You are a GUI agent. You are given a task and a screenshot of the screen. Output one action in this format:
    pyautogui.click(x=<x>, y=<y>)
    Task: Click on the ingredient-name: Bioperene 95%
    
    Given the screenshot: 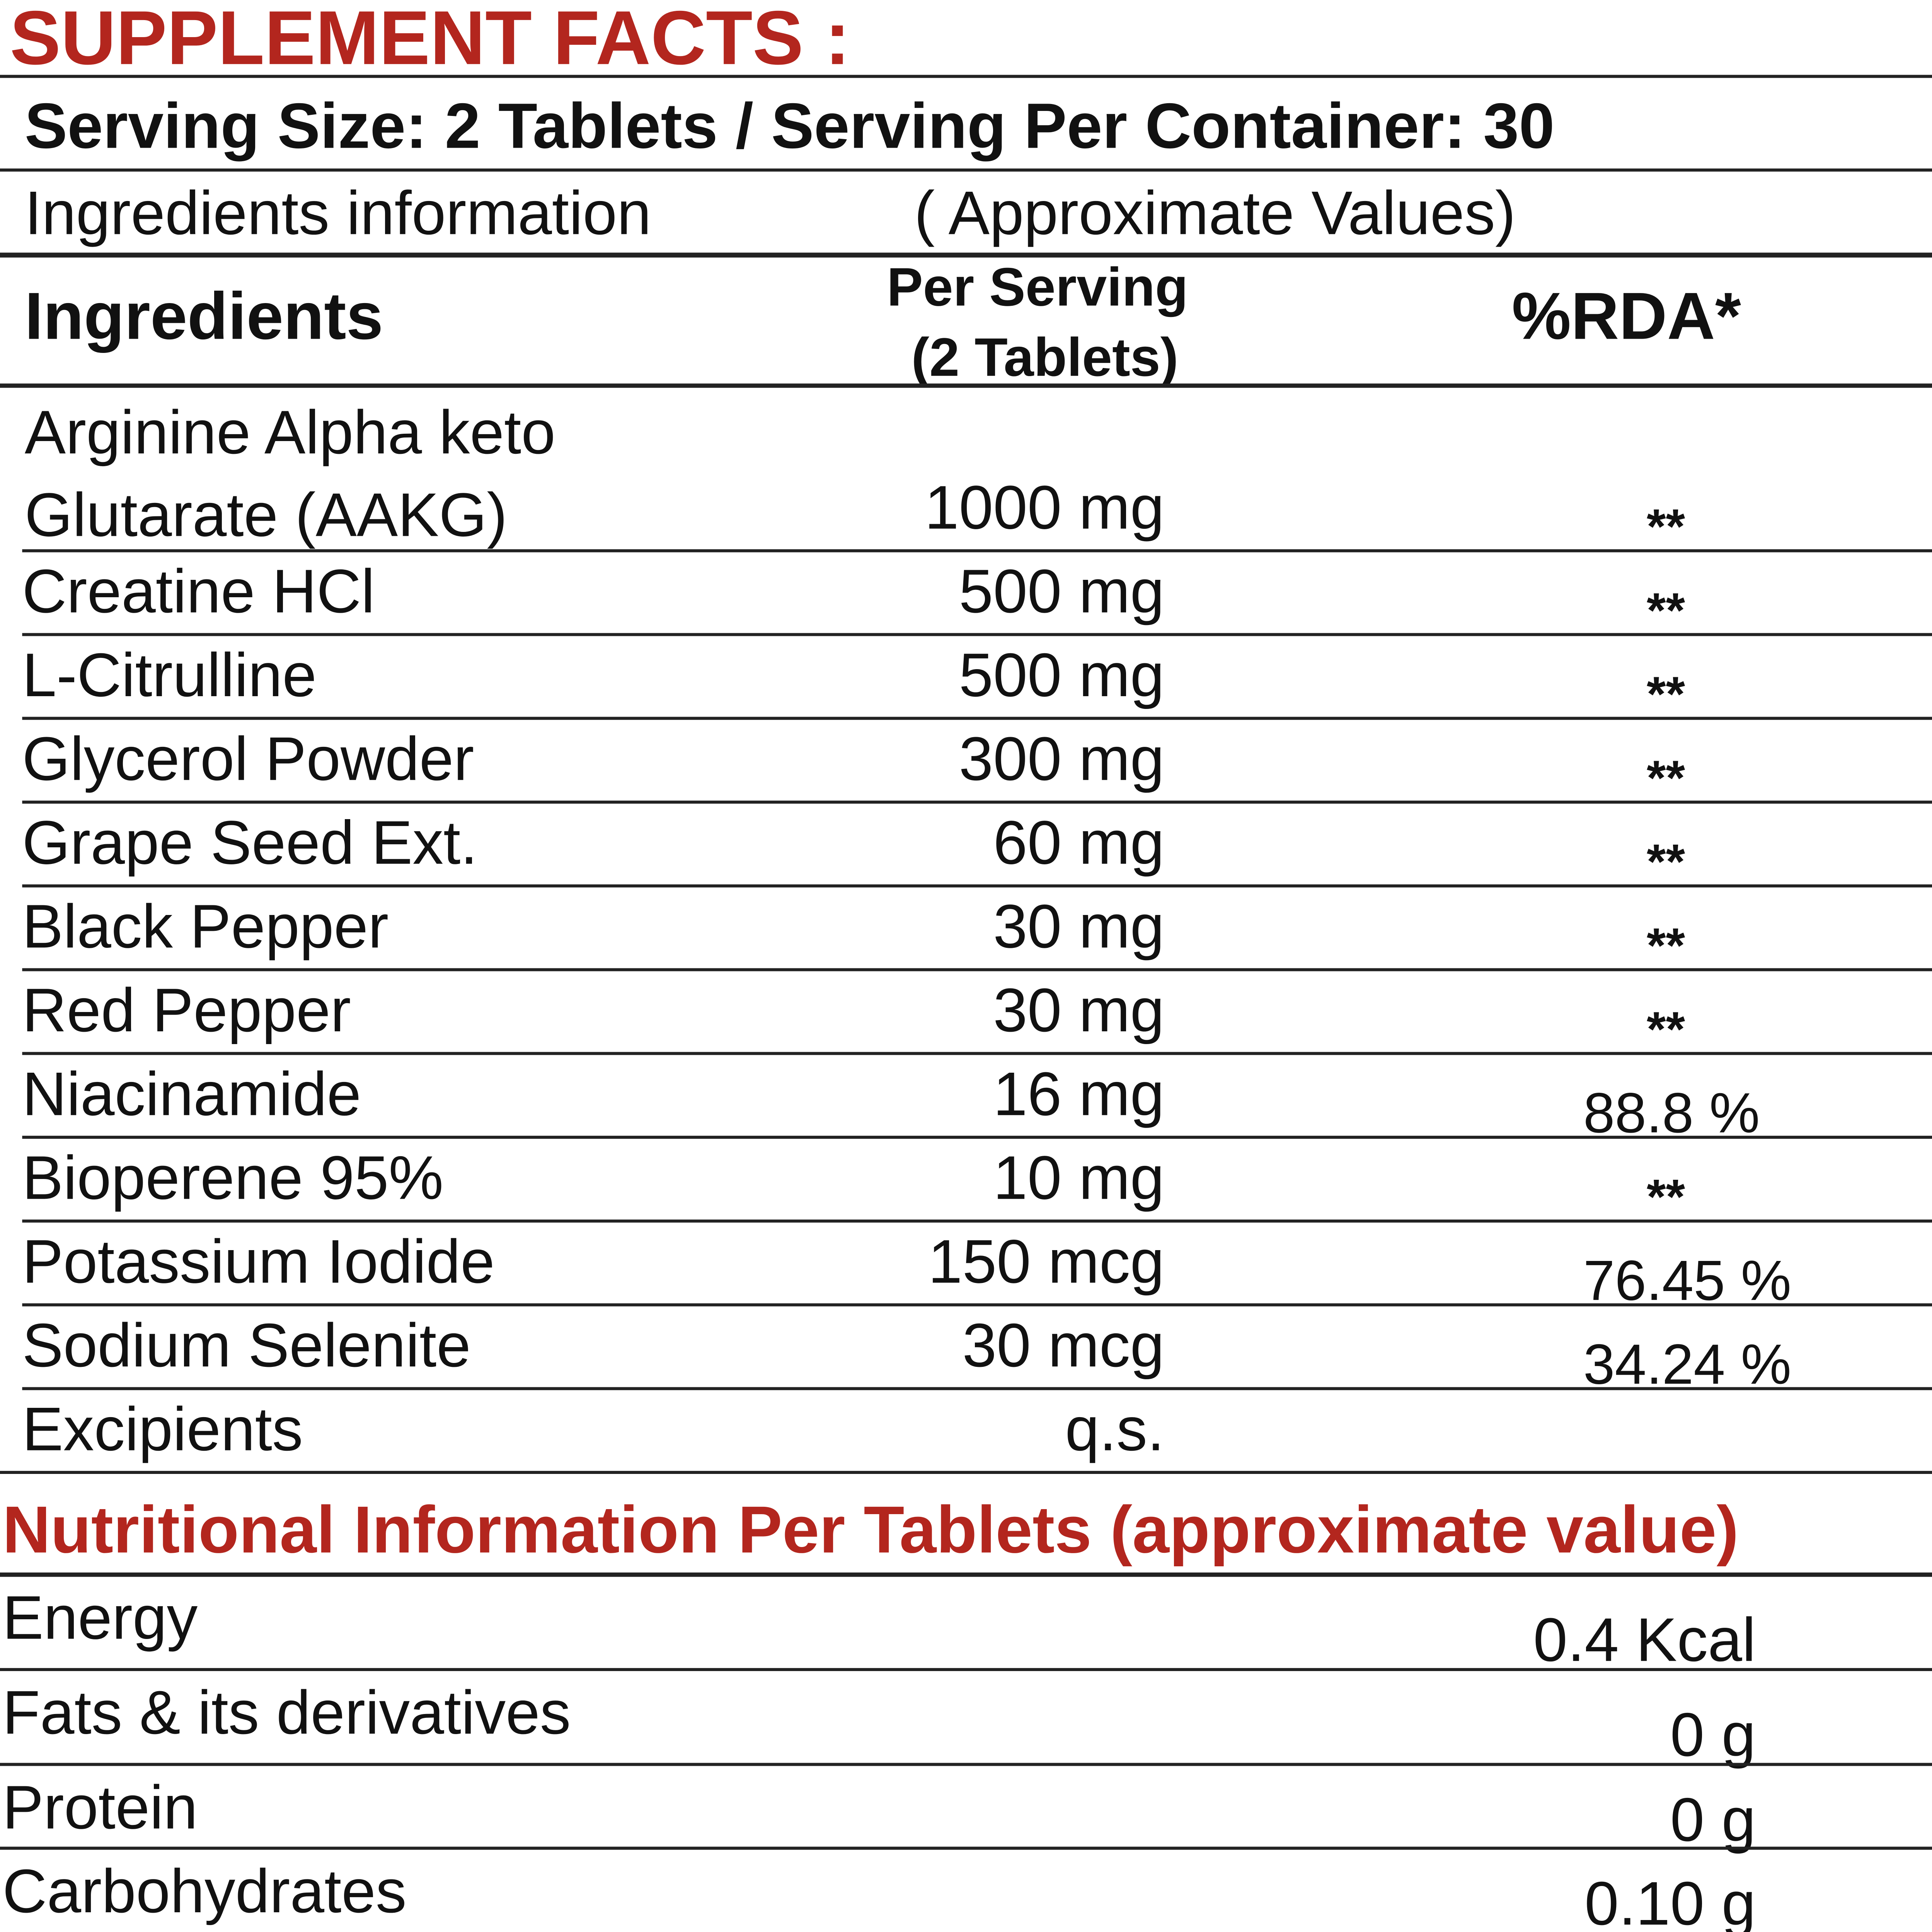 What is the action you would take?
    pyautogui.click(x=232, y=1177)
    